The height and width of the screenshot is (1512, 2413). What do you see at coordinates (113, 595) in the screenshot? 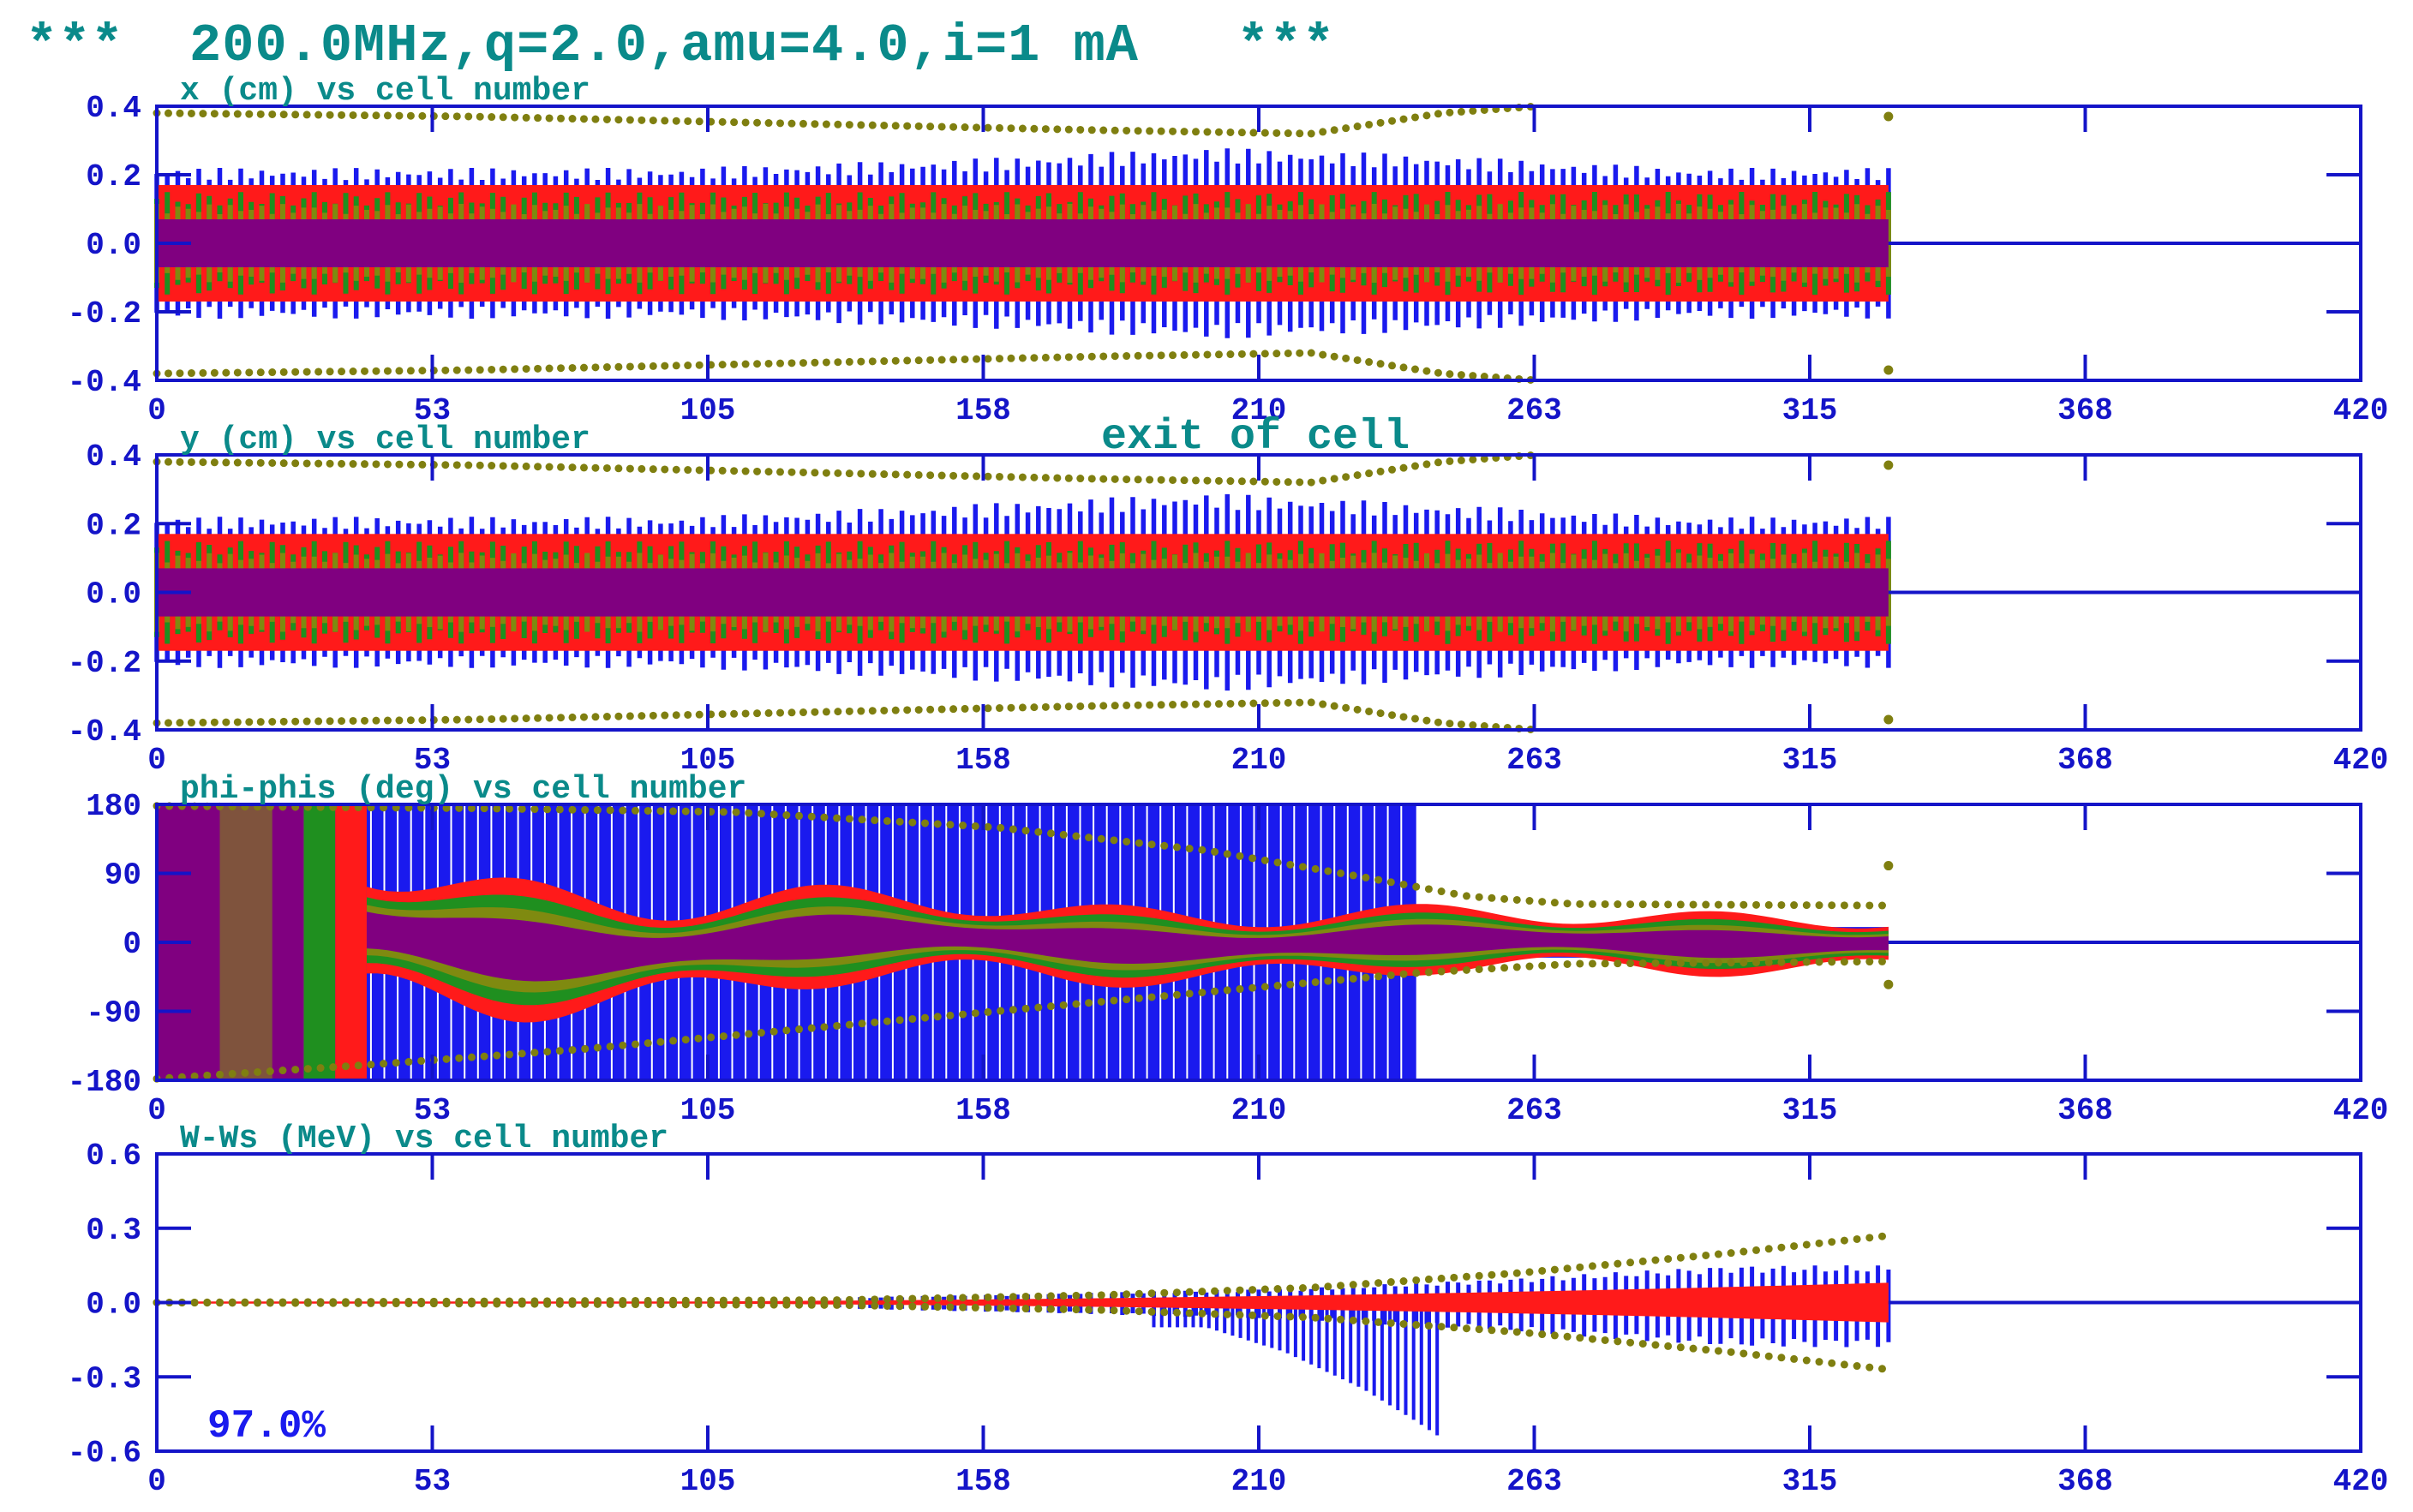
I see `y-tick-label: 0.0` at bounding box center [113, 595].